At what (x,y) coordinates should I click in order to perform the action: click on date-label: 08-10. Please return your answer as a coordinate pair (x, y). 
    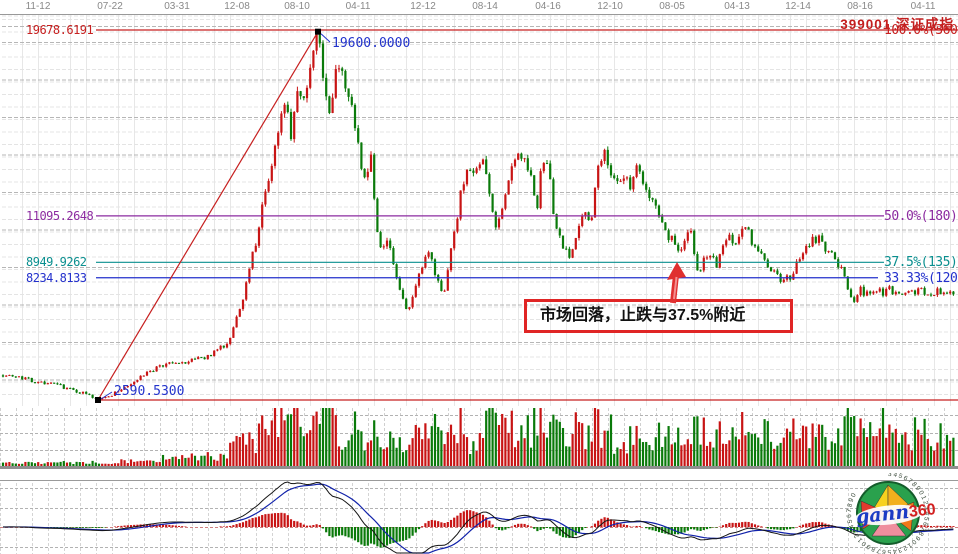
    Looking at the image, I should click on (297, 6).